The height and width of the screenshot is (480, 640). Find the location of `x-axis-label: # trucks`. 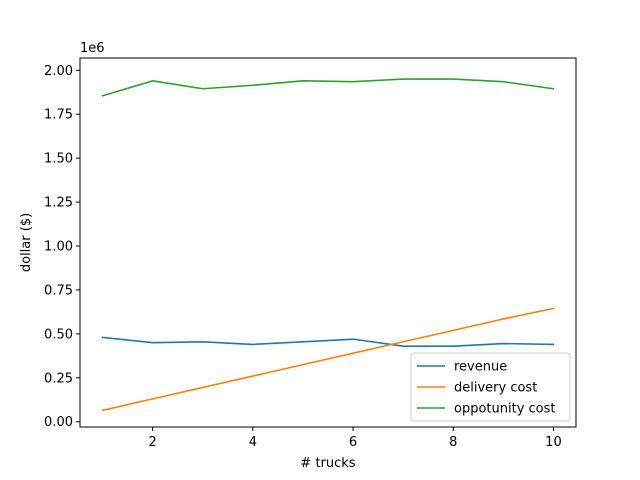

x-axis-label: # trucks is located at coordinates (327, 463).